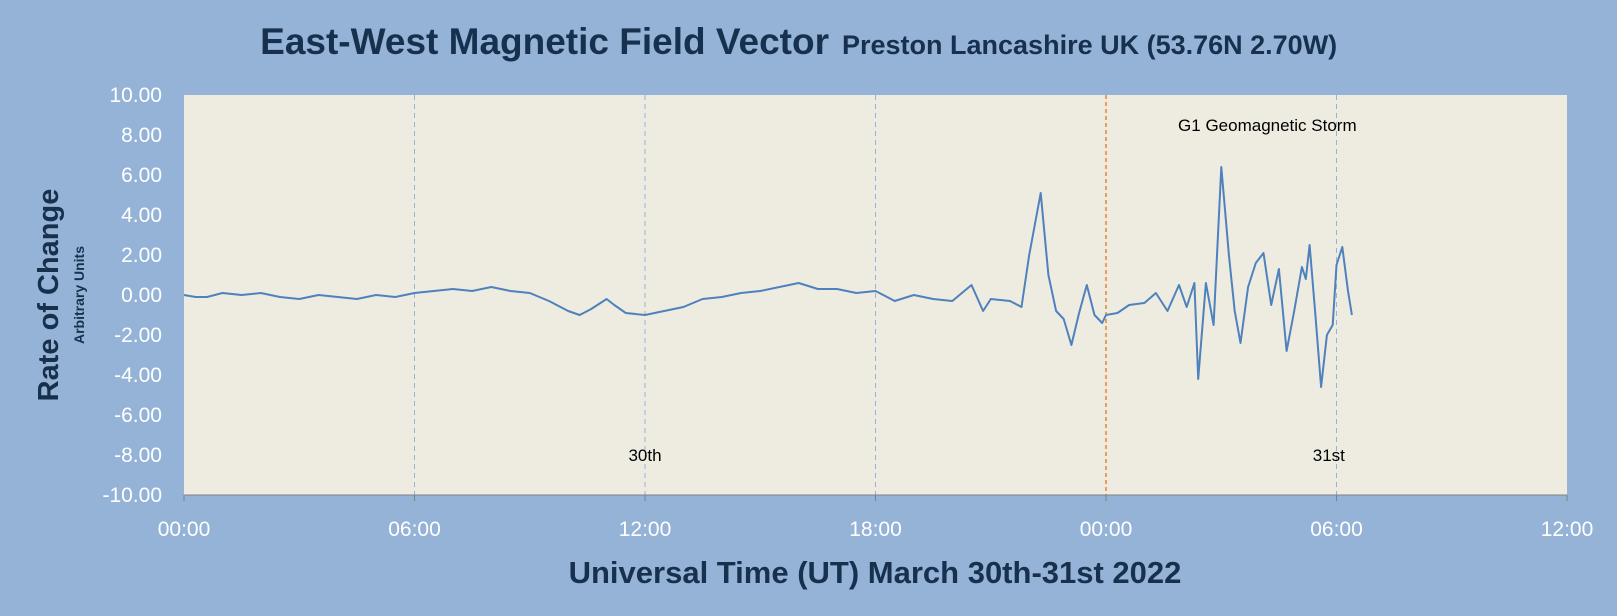  Describe the element at coordinates (141, 175) in the screenshot. I see `y-tick-label: 6.00` at that location.